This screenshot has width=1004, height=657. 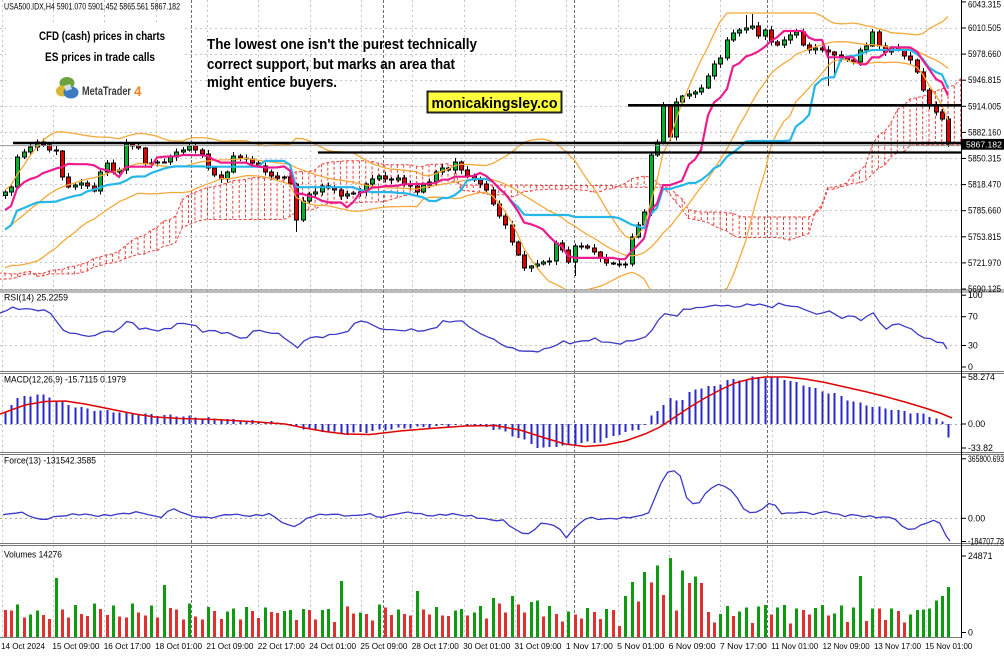 I want to click on svg-text: 24 Oct 01:00, so click(x=332, y=646).